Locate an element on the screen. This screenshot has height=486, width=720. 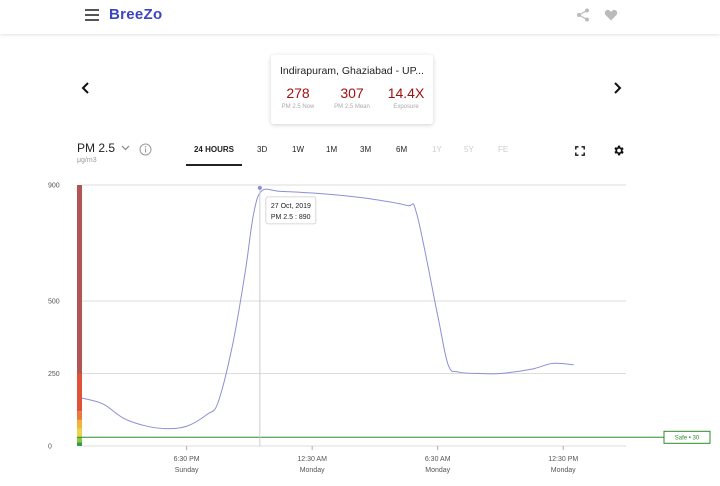
stat-exposure: 14.4X Exposure is located at coordinates (406, 97).